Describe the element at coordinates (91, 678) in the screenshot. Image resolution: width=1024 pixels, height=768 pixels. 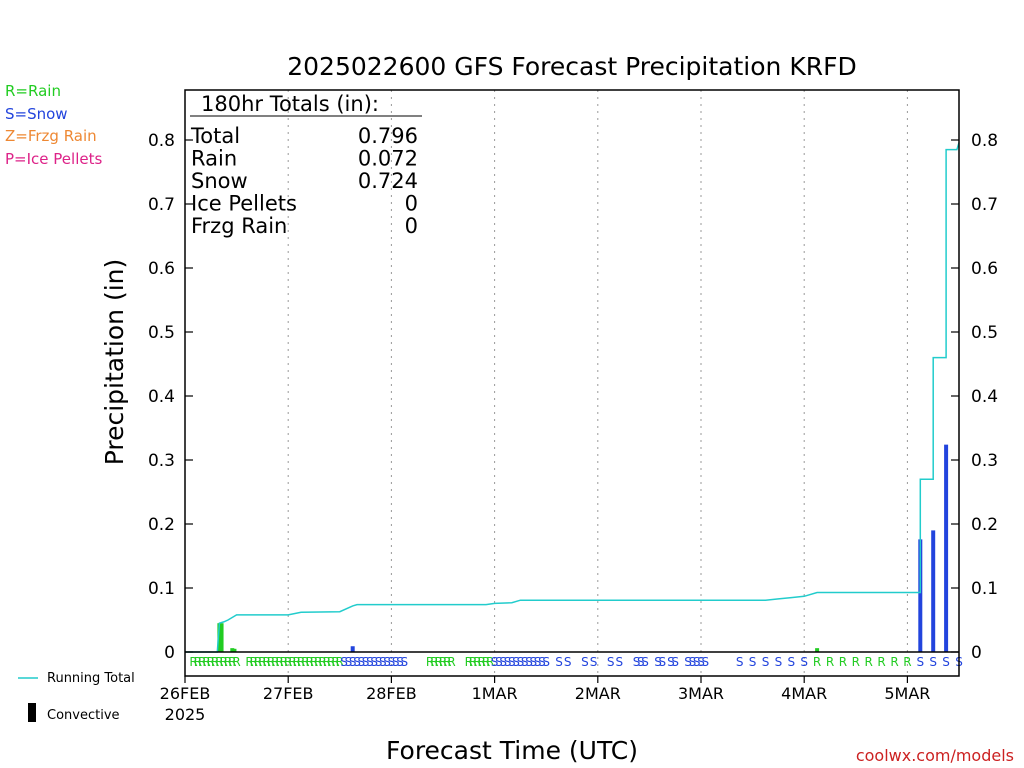
I see `legend-running-total: Running Total` at that location.